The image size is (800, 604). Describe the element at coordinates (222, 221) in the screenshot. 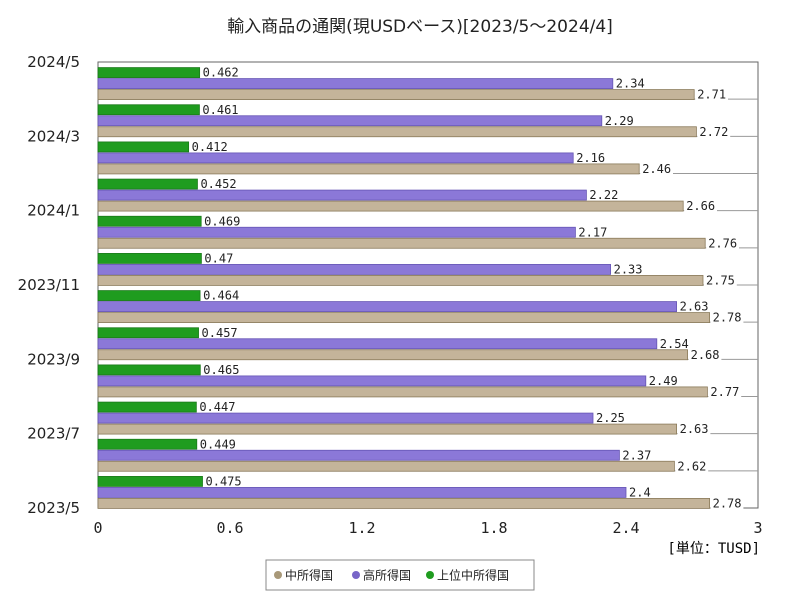

I see `data-label: 0.469` at that location.